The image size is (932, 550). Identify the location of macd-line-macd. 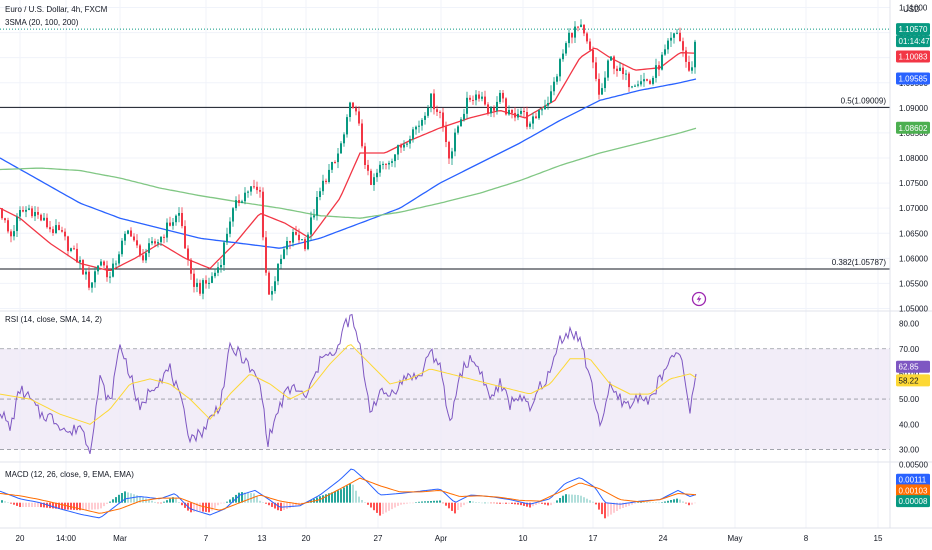
(348, 493).